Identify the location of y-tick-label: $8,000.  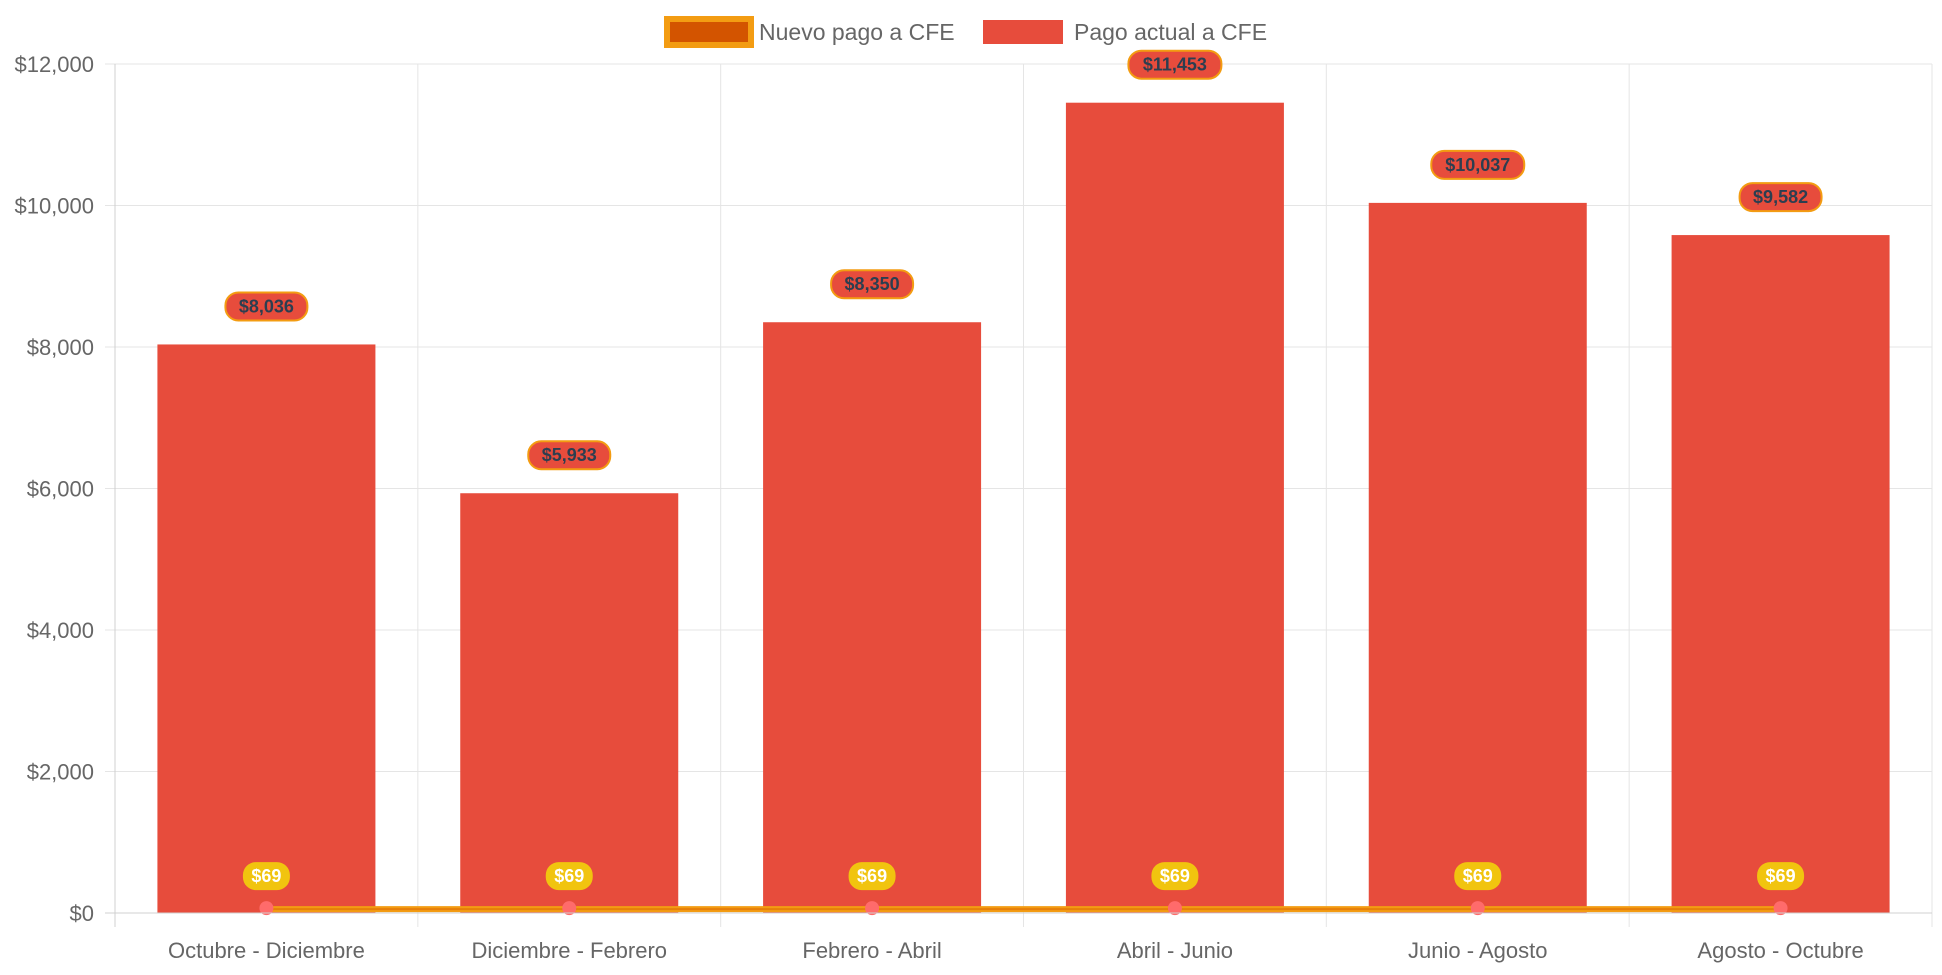
(60, 347).